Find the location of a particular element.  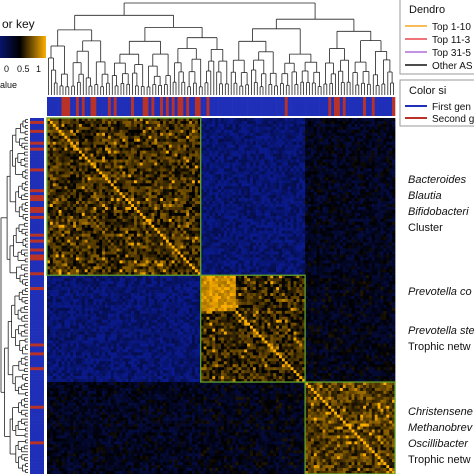

color-key-tick-mid: 0.5 is located at coordinates (23, 69).